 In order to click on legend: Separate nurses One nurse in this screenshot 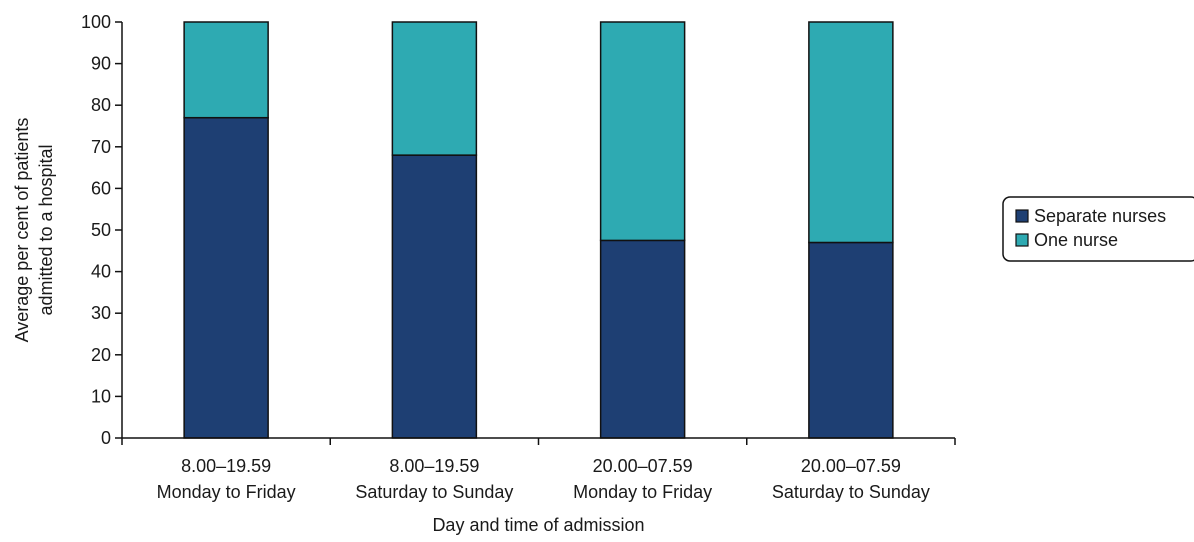, I will do `click(1098, 229)`.